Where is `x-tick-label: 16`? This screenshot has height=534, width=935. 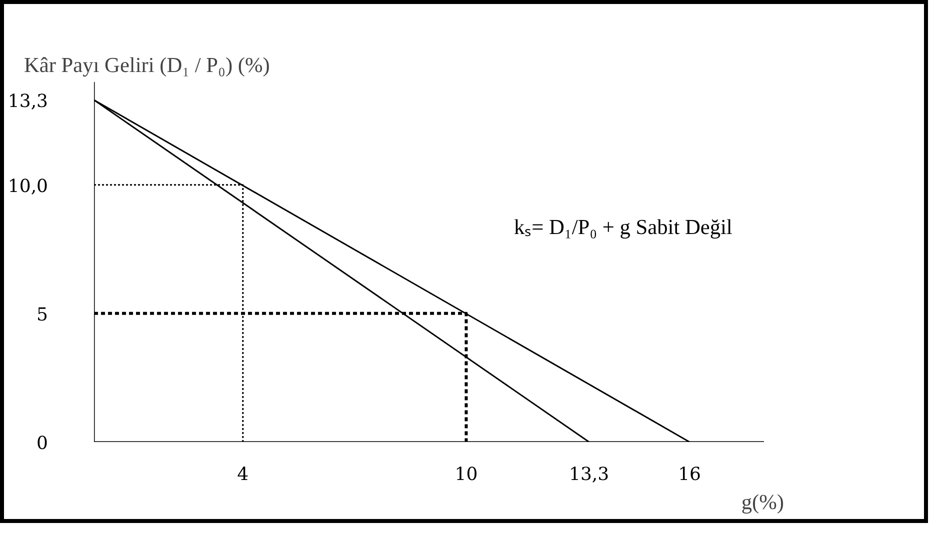 x-tick-label: 16 is located at coordinates (690, 474).